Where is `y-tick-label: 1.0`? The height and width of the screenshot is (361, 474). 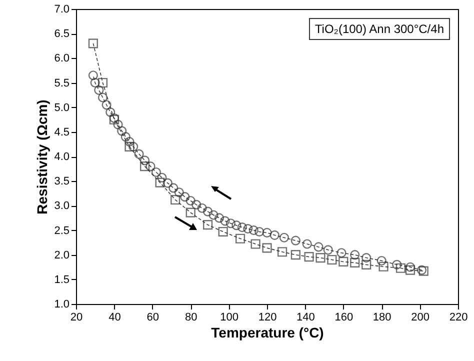 y-tick-label: 1.0 is located at coordinates (62, 304).